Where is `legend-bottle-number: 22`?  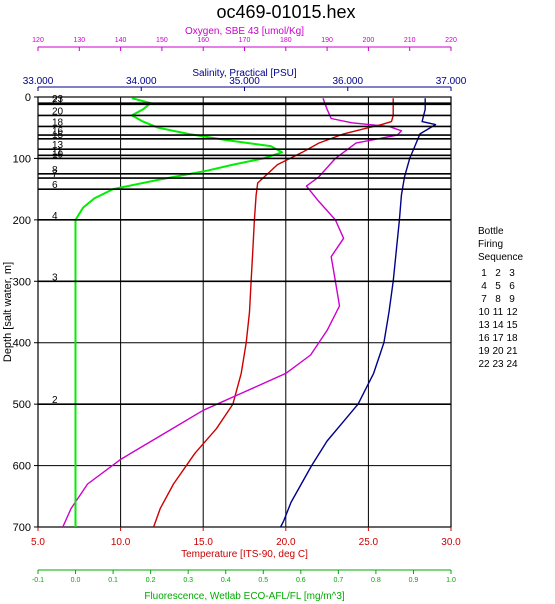 legend-bottle-number: 22 is located at coordinates (484, 364).